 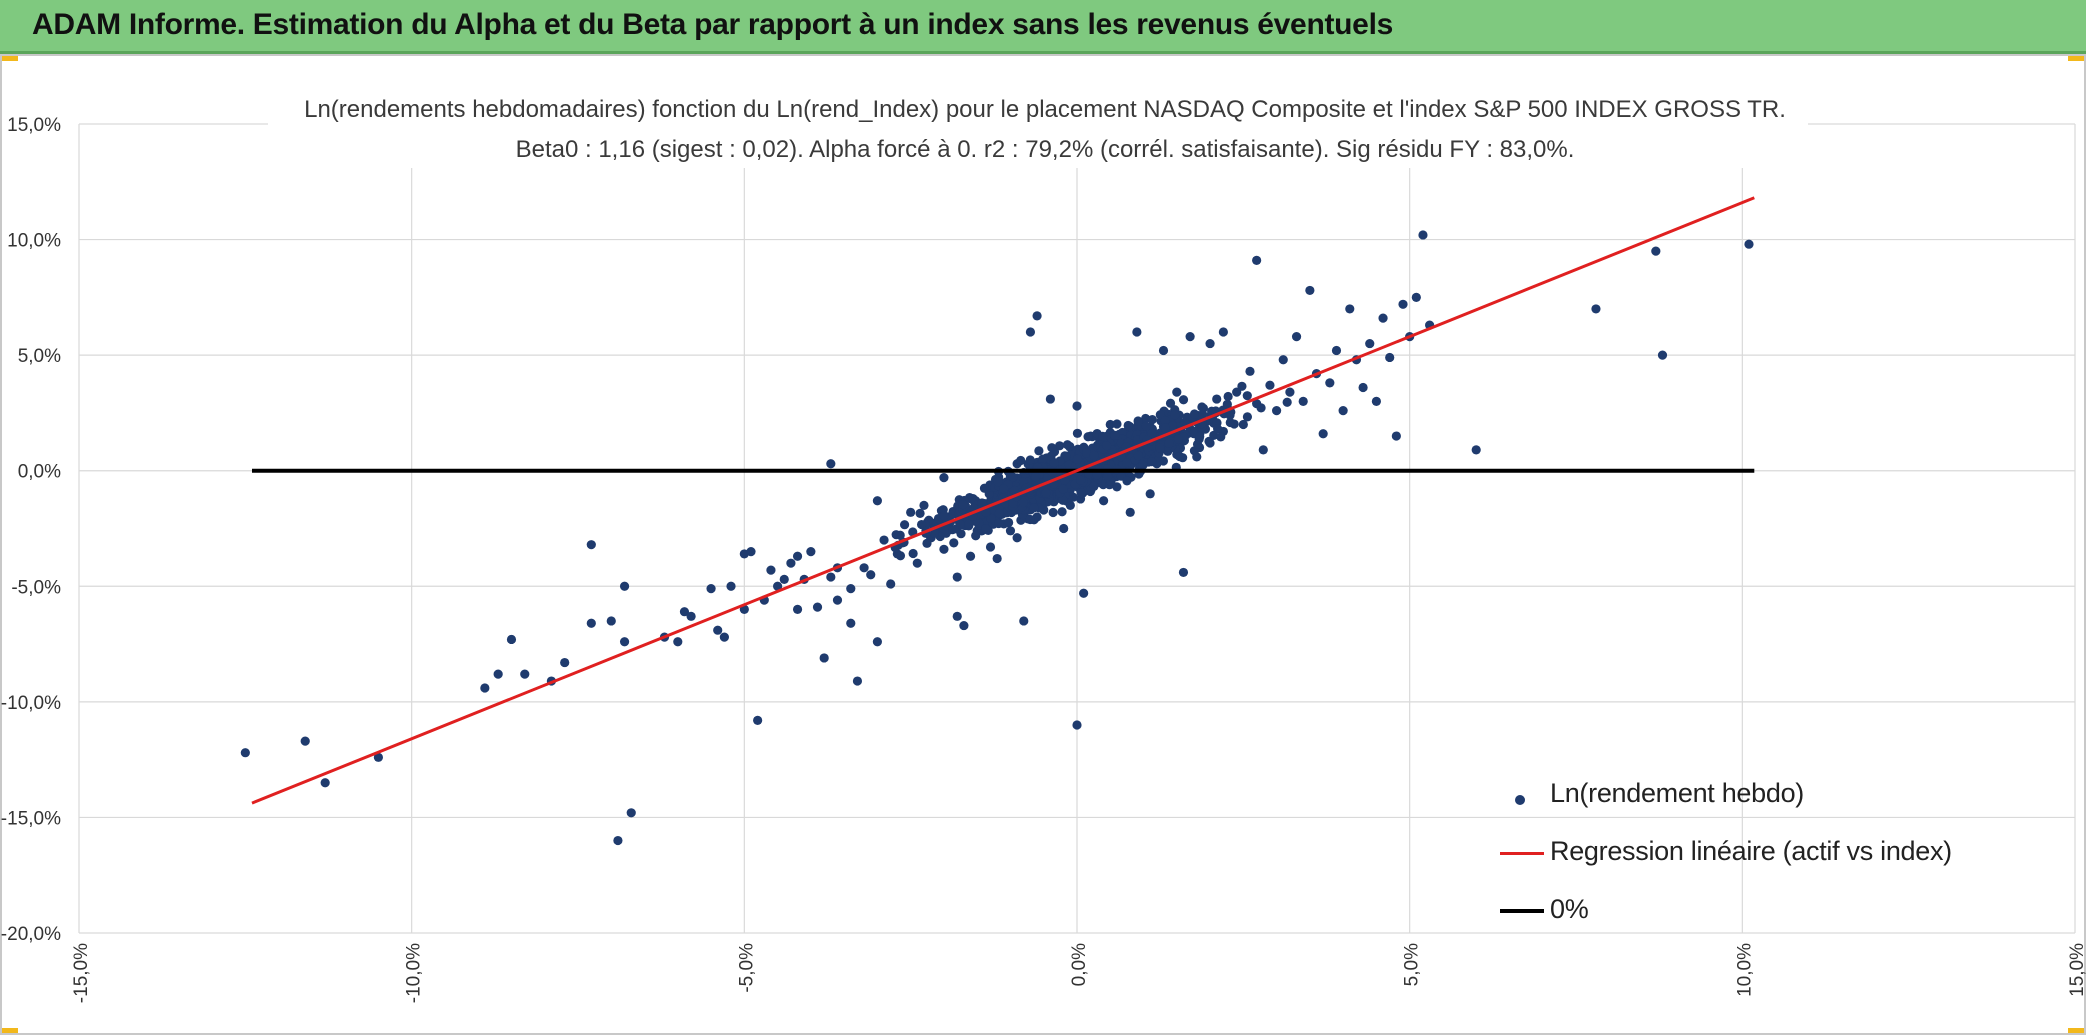 I want to click on x-tick-label: 10,0%, so click(x=1744, y=970).